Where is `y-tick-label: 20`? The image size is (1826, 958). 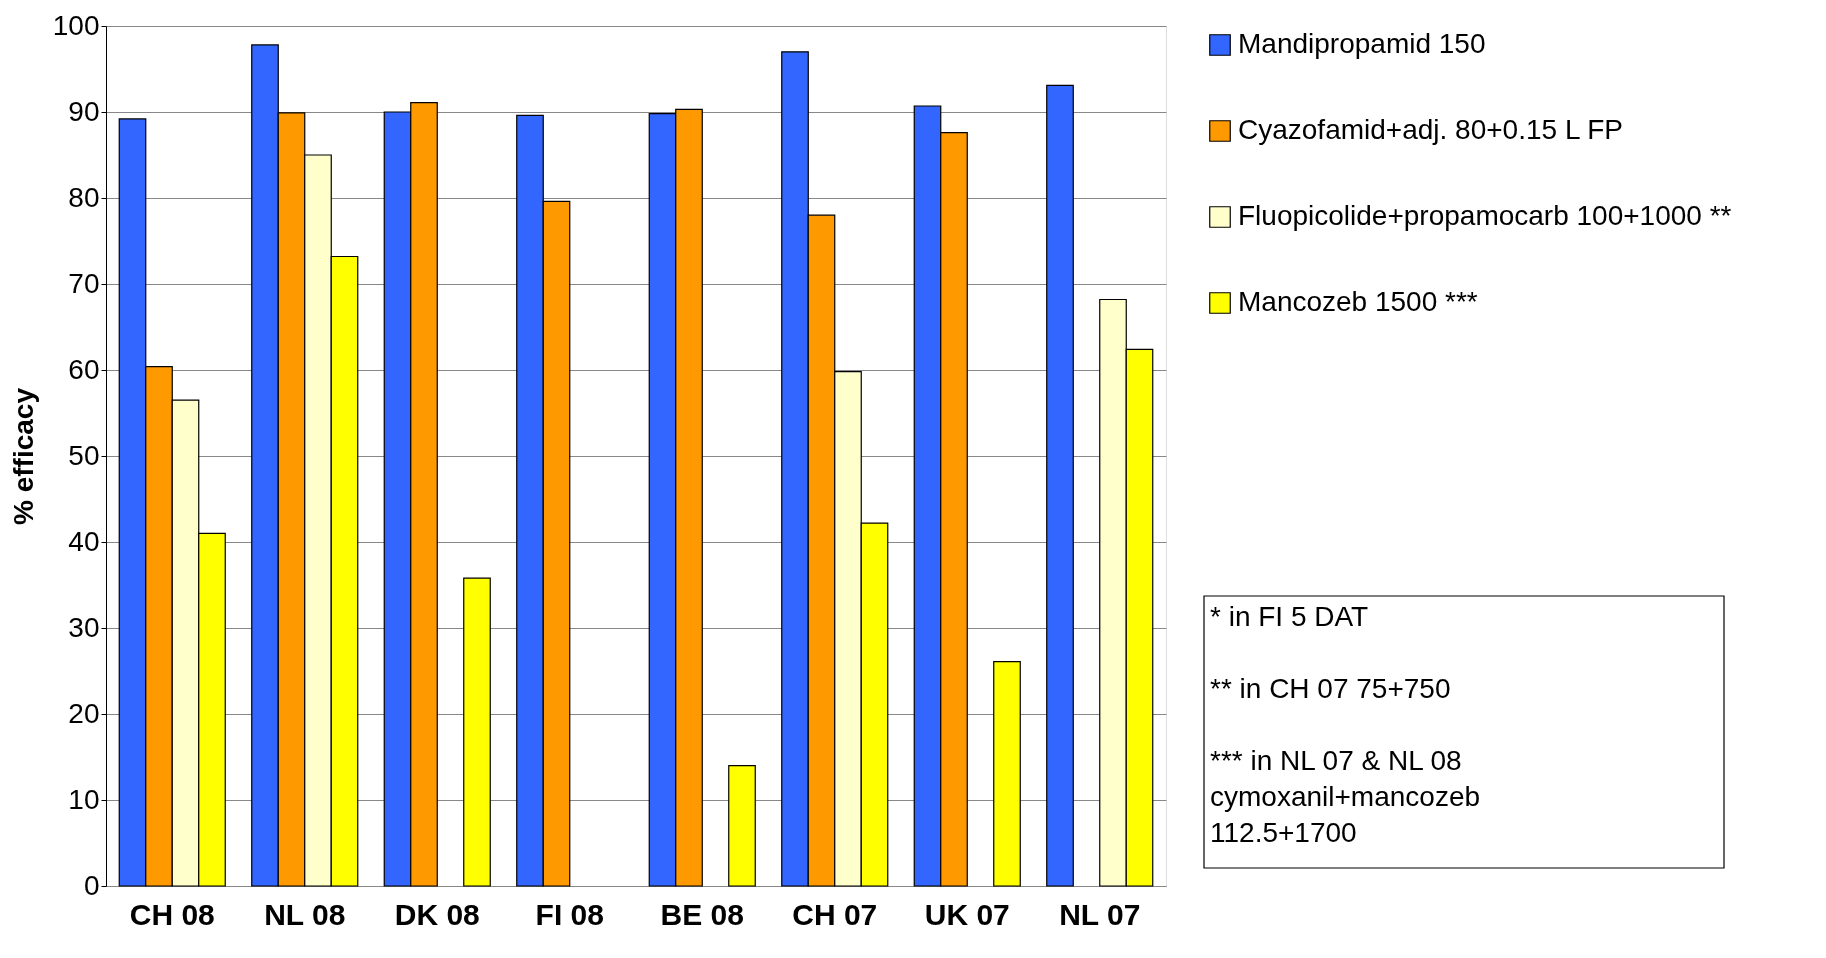
y-tick-label: 20 is located at coordinates (84, 713).